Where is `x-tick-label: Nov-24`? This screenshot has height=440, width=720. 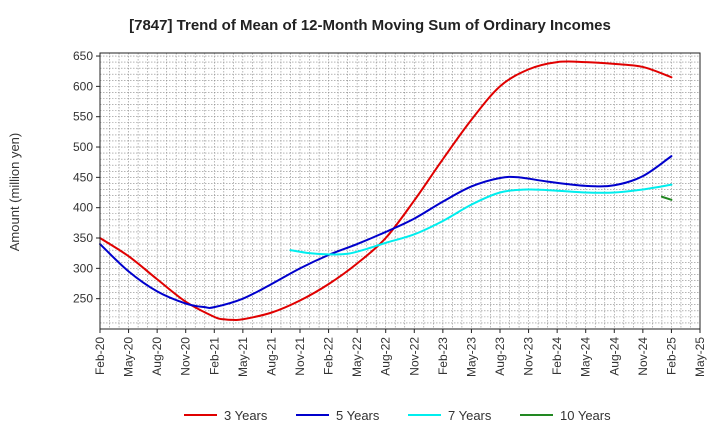
x-tick-label: Nov-24 is located at coordinates (643, 356).